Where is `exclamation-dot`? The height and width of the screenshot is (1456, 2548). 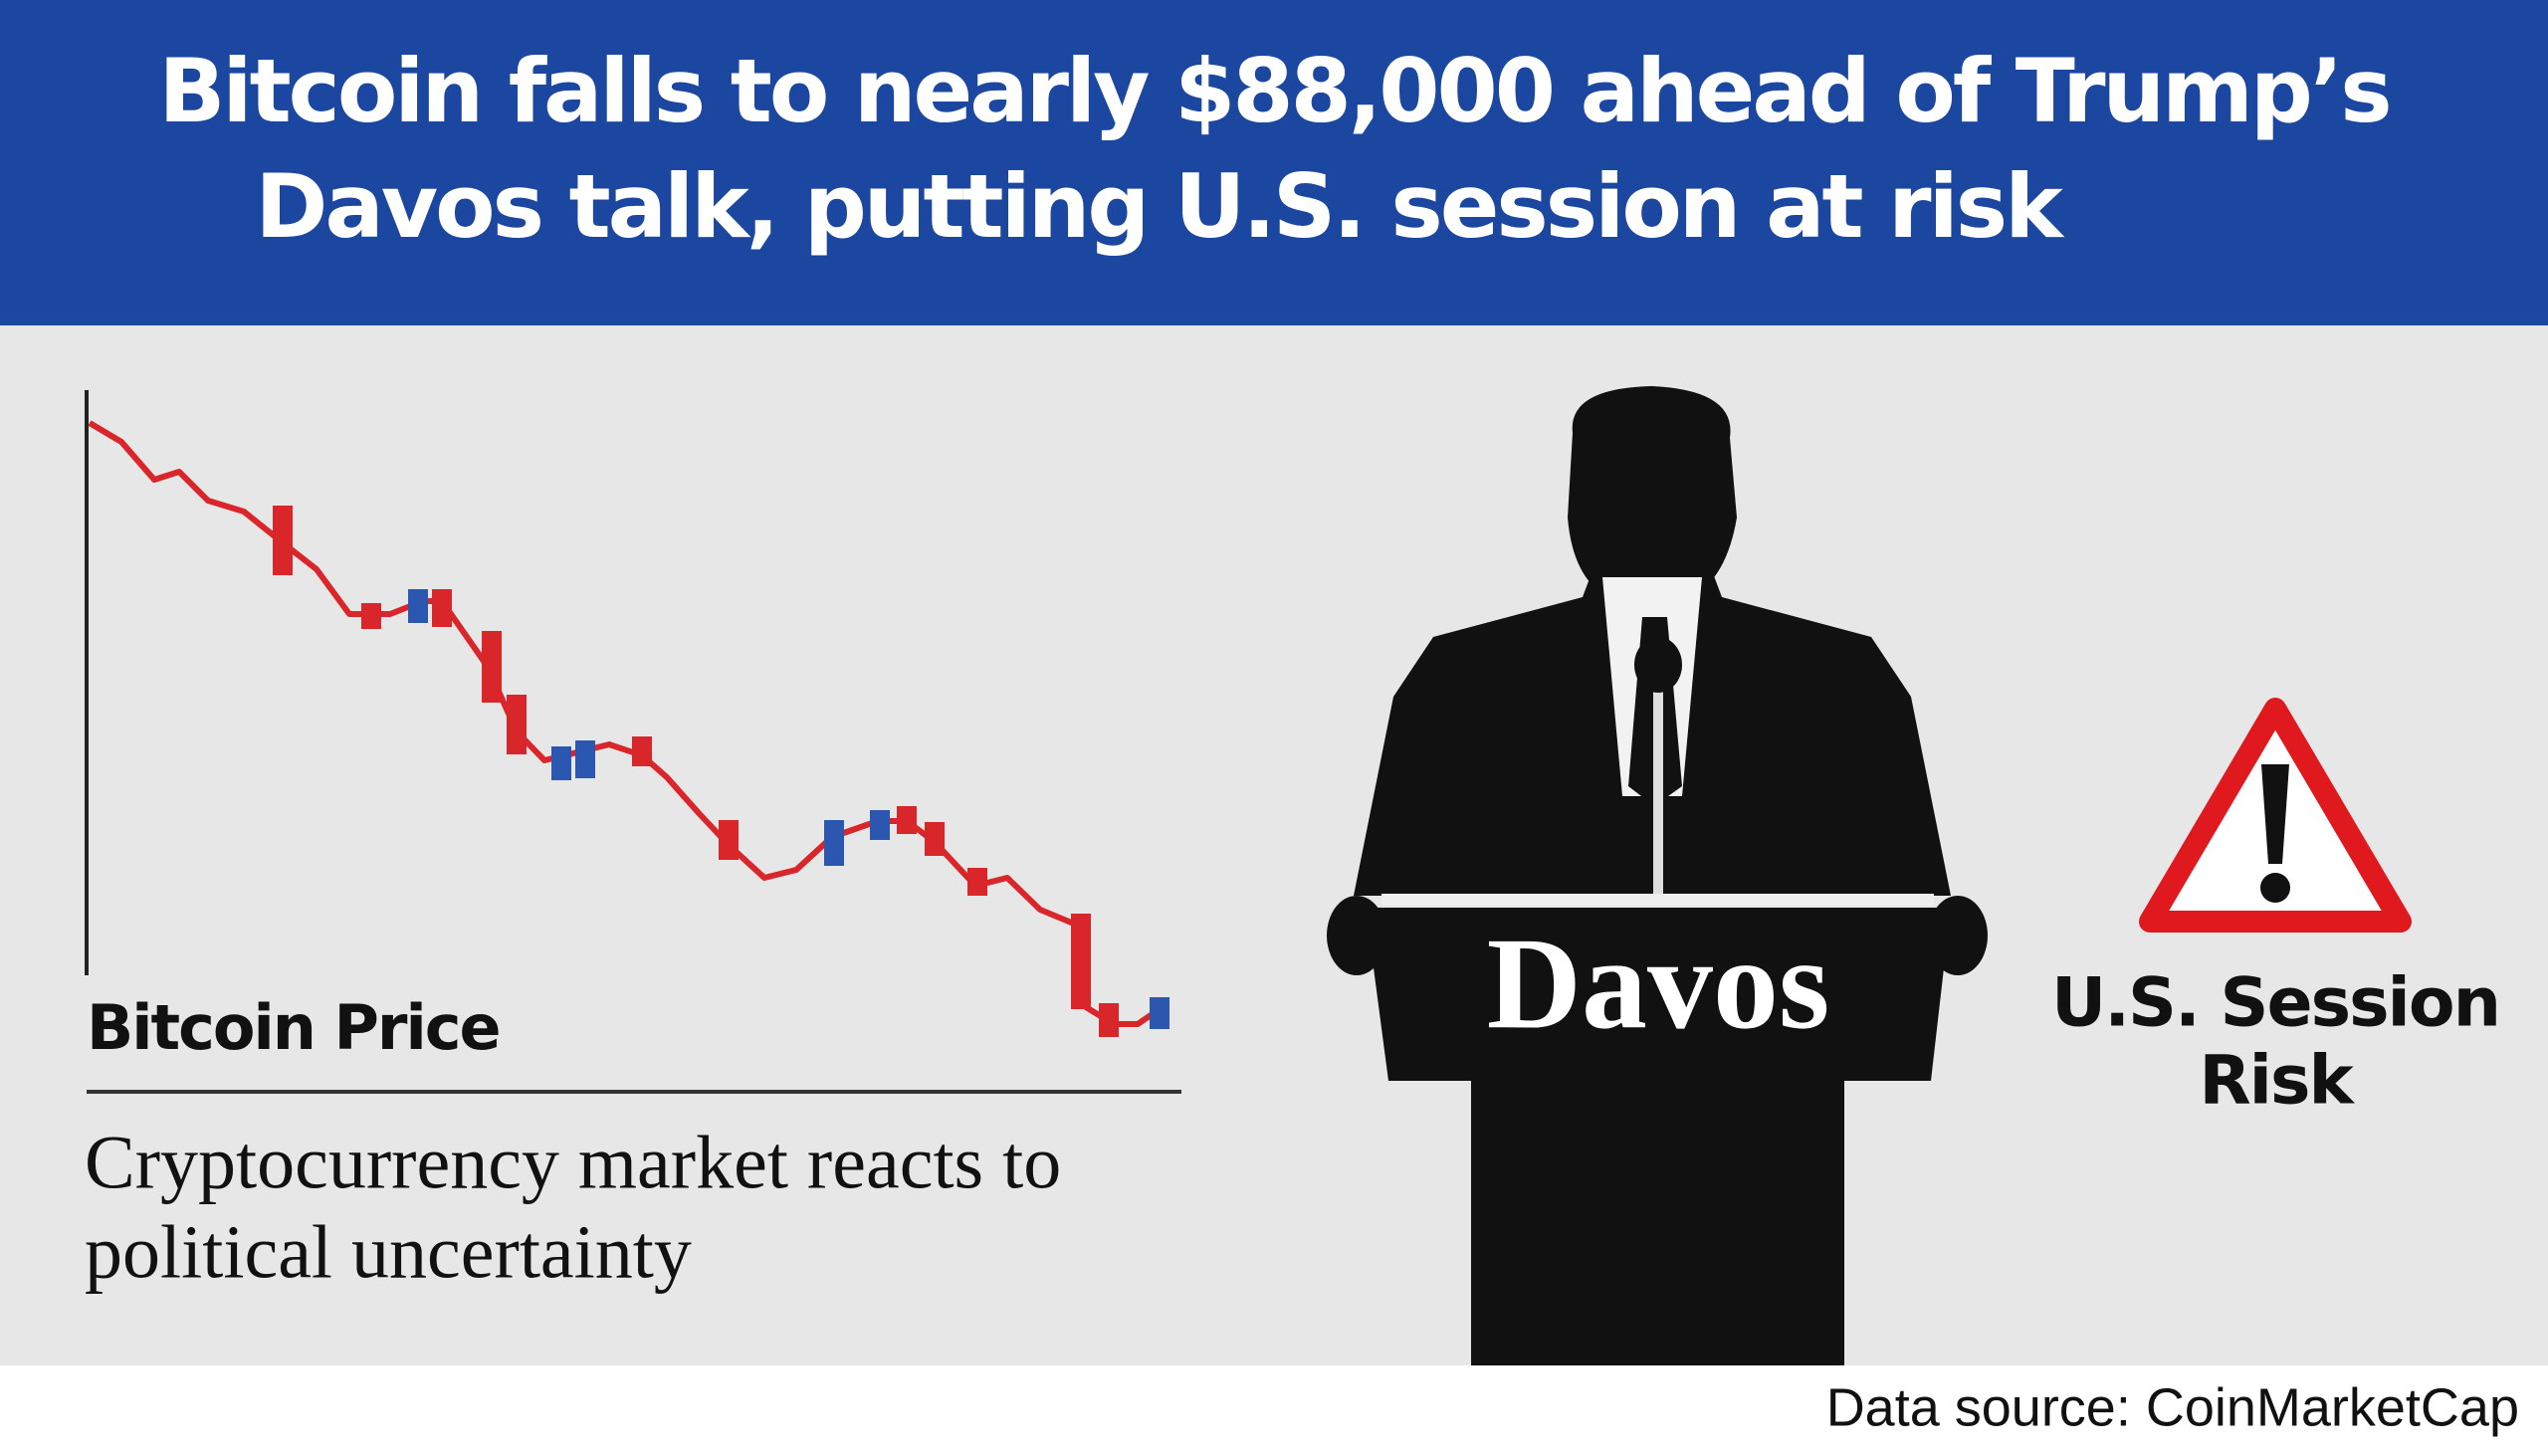
exclamation-dot is located at coordinates (2275, 888).